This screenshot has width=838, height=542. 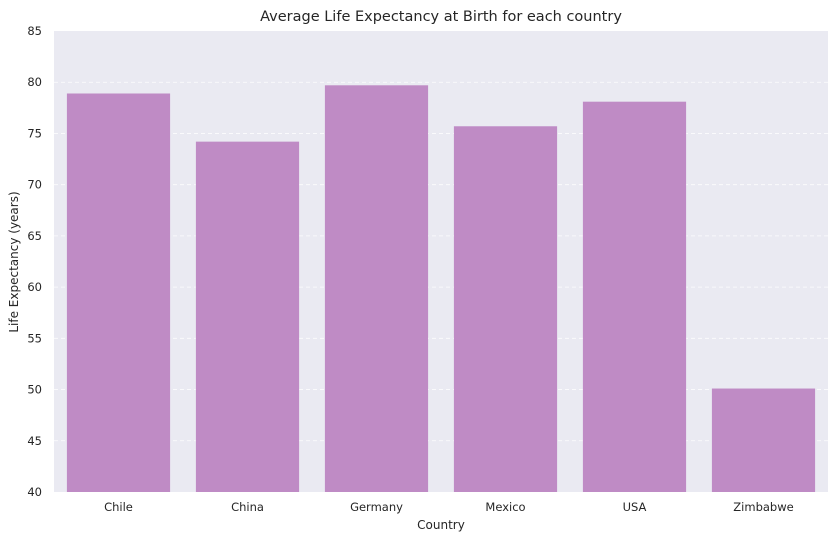 I want to click on x-tick-label: Mexico, so click(x=505, y=507).